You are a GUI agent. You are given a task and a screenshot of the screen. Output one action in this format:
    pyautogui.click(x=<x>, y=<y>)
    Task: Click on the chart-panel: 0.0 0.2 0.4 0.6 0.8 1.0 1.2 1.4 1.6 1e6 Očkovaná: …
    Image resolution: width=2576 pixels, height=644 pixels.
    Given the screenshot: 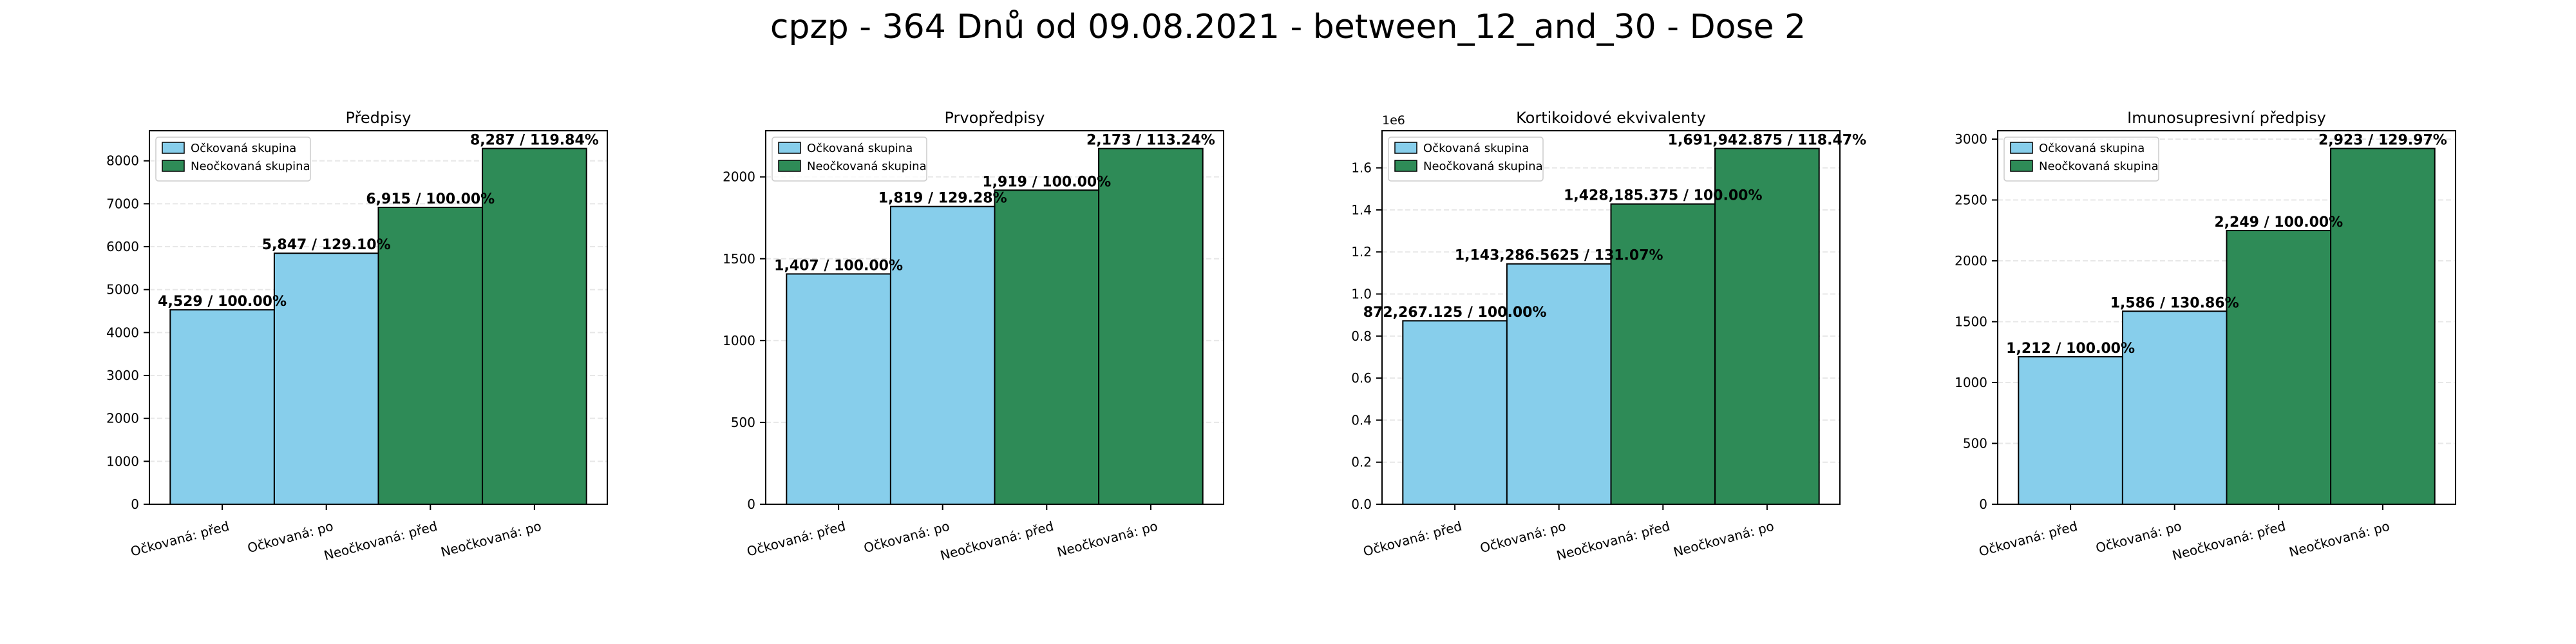 What is the action you would take?
    pyautogui.click(x=1609, y=336)
    